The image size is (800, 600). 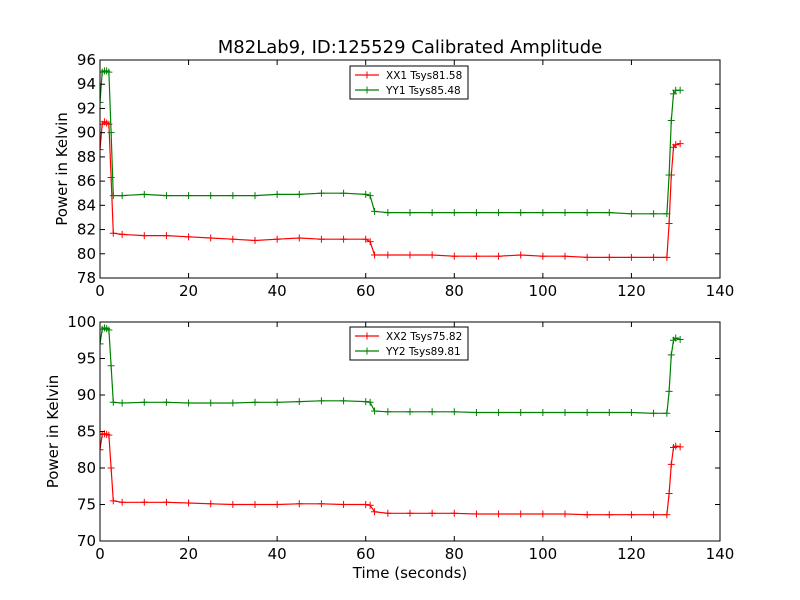 What do you see at coordinates (86, 230) in the screenshot?
I see `y-tick-label: 82` at bounding box center [86, 230].